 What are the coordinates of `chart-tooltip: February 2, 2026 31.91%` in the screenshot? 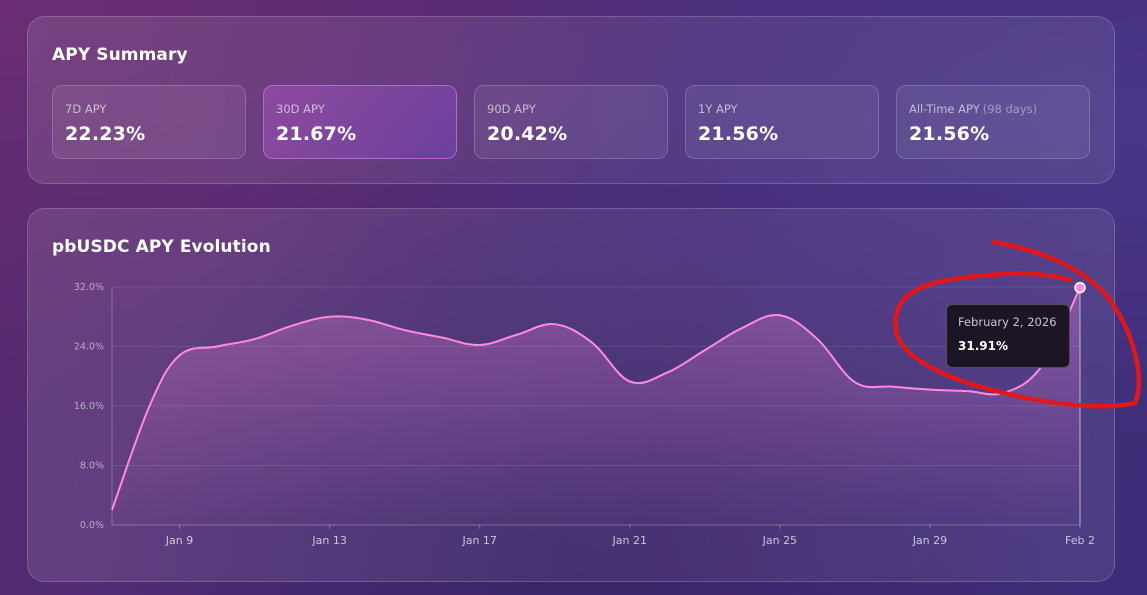 It's located at (1008, 336).